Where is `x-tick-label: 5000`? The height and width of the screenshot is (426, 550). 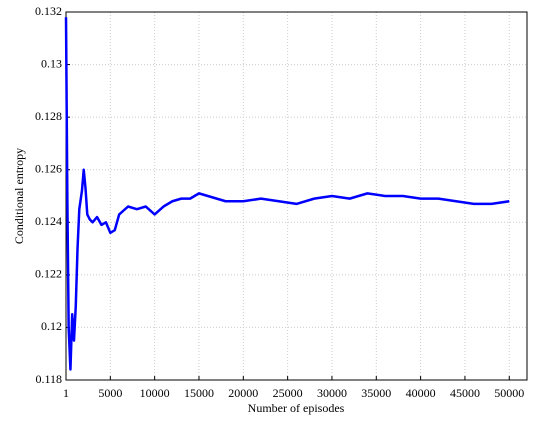
x-tick-label: 5000 is located at coordinates (110, 393).